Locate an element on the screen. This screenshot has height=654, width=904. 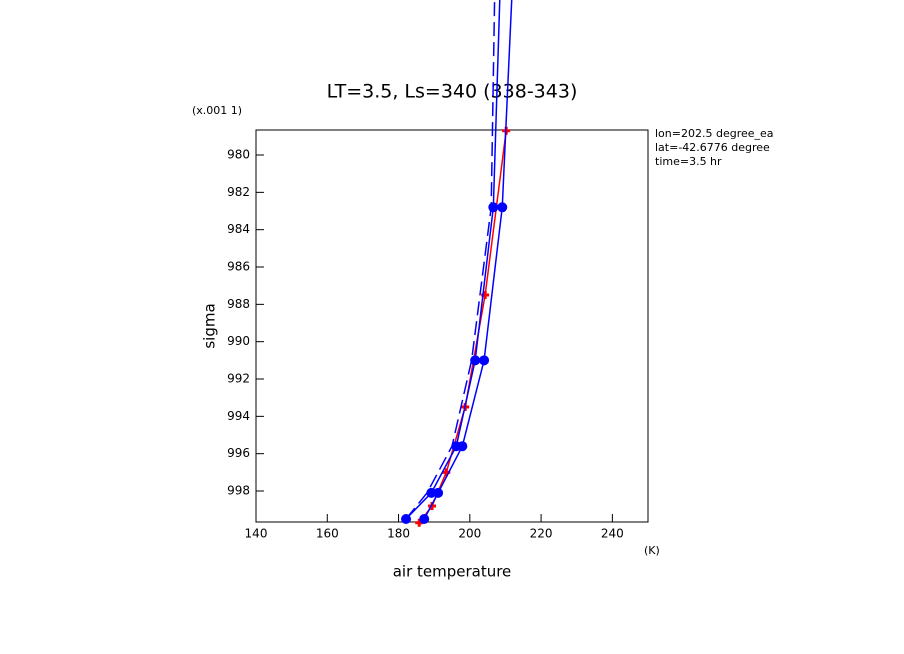
y-tick-label: 988 is located at coordinates (238, 304).